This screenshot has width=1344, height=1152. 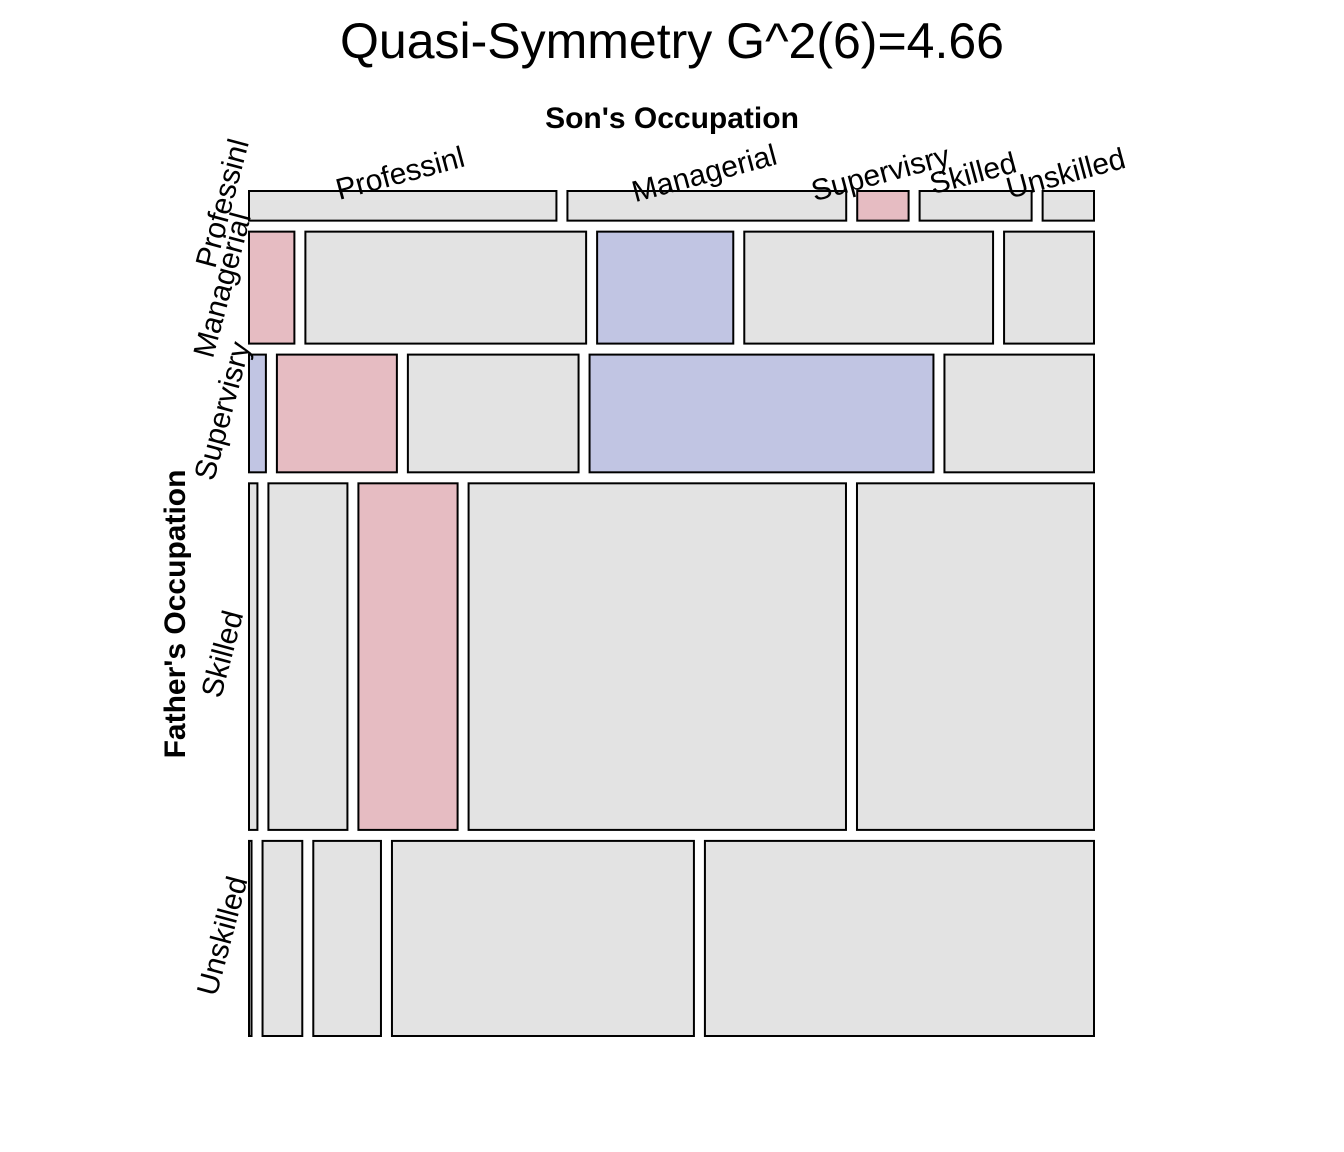 I want to click on row-label-unskilled: Unskilled, so click(x=222, y=936).